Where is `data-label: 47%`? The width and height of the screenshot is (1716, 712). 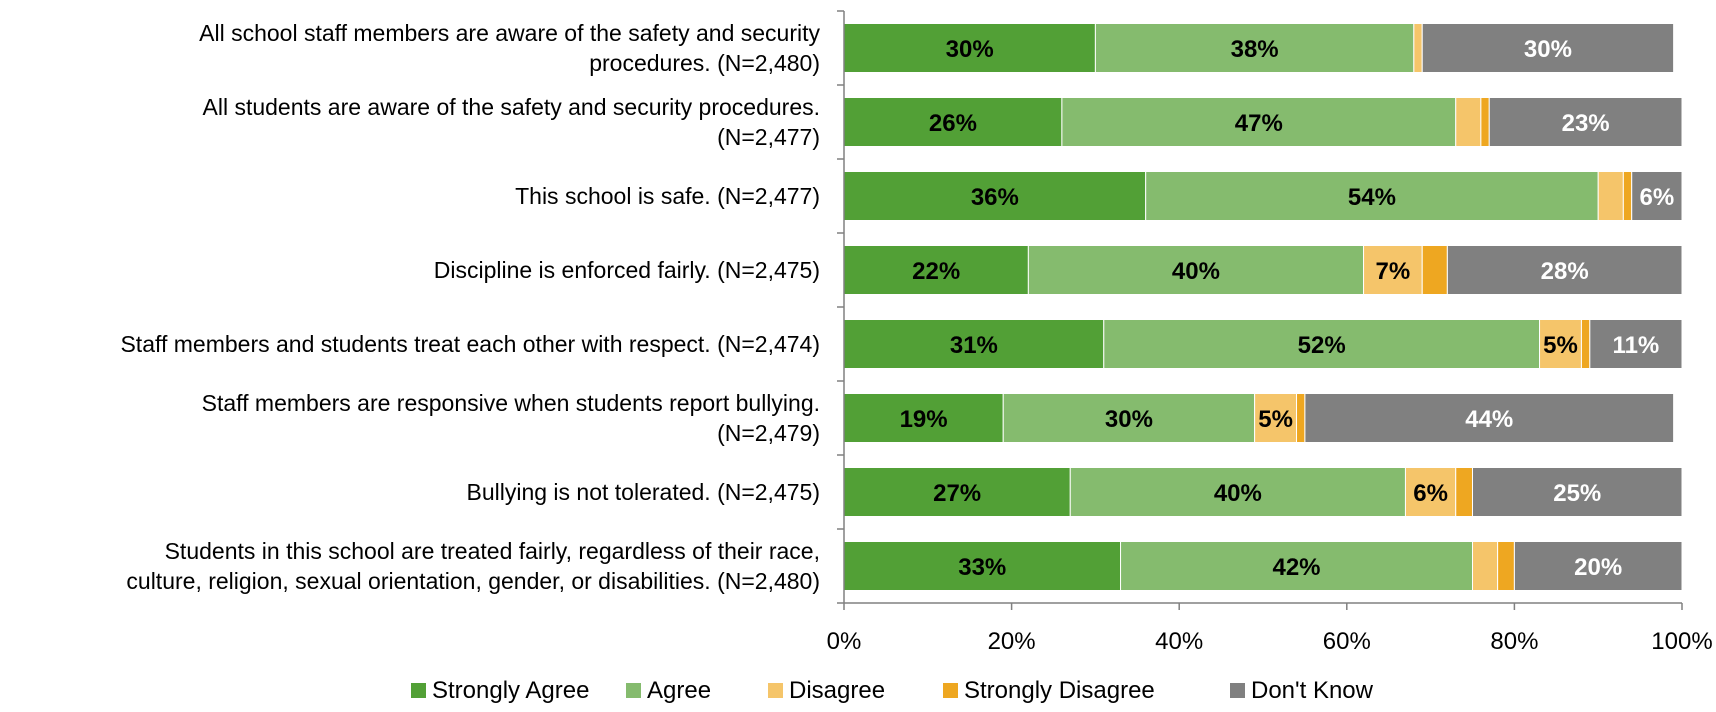
data-label: 47% is located at coordinates (1259, 123).